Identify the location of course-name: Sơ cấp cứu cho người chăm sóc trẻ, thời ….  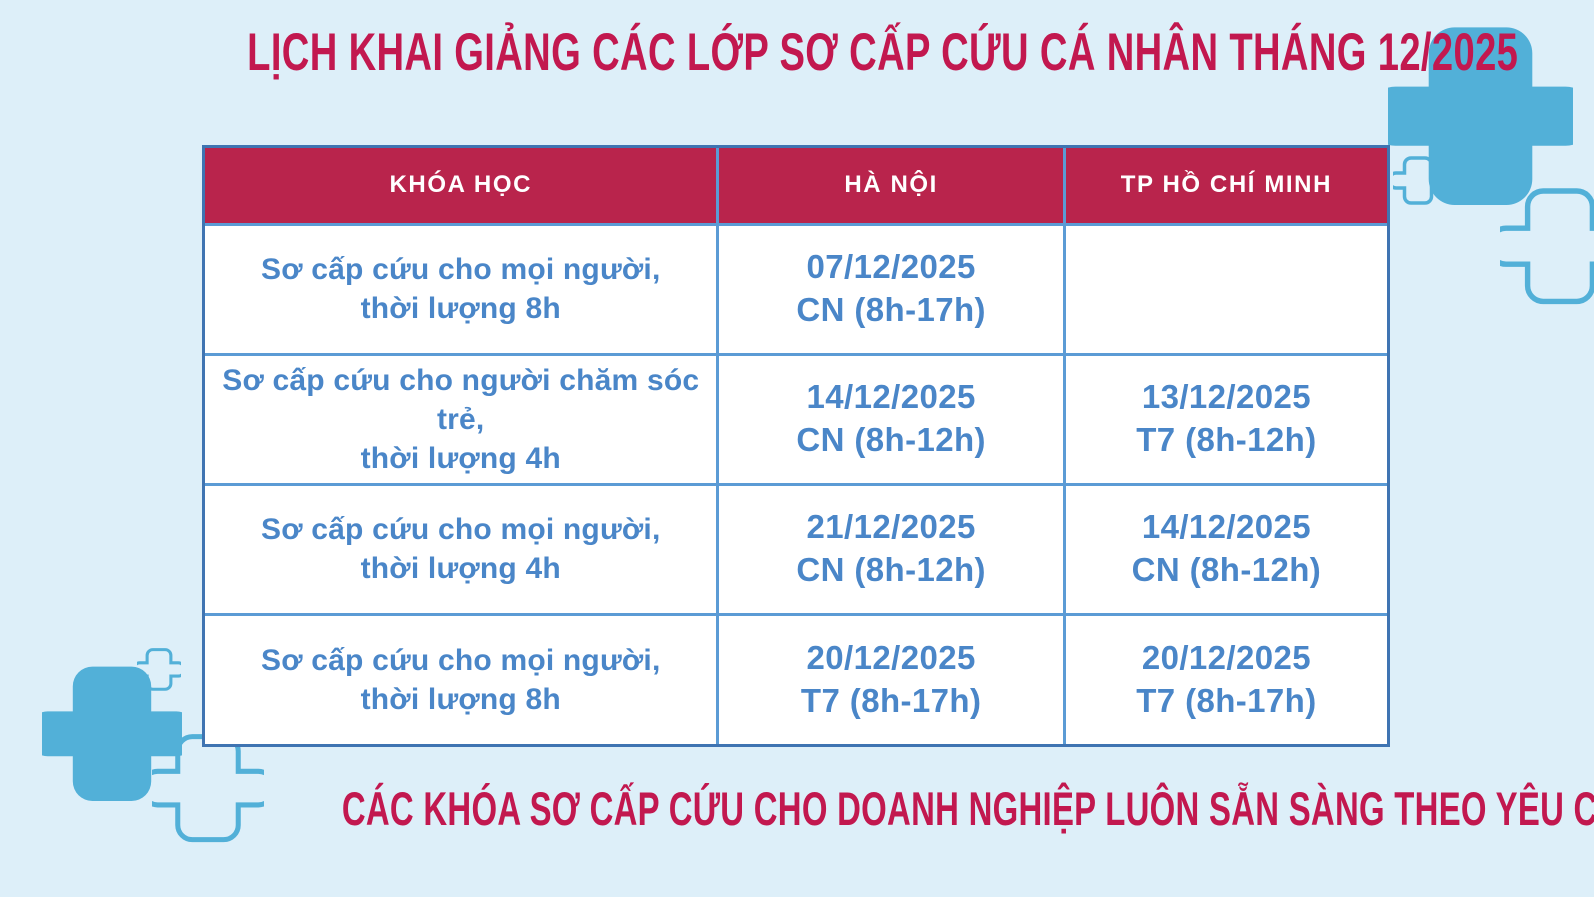
(461, 419).